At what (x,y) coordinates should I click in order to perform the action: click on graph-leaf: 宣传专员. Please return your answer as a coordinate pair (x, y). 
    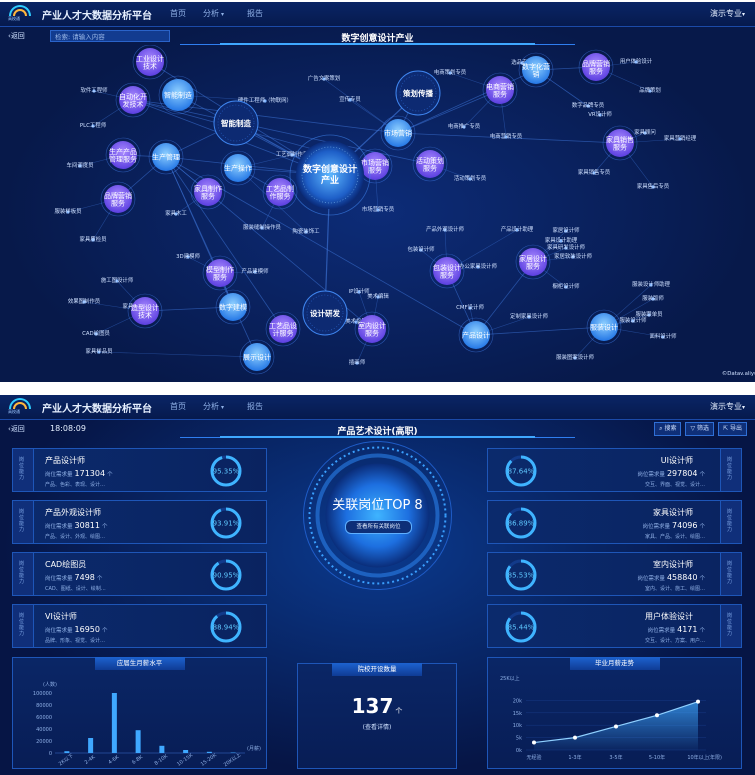
    Looking at the image, I should click on (350, 99).